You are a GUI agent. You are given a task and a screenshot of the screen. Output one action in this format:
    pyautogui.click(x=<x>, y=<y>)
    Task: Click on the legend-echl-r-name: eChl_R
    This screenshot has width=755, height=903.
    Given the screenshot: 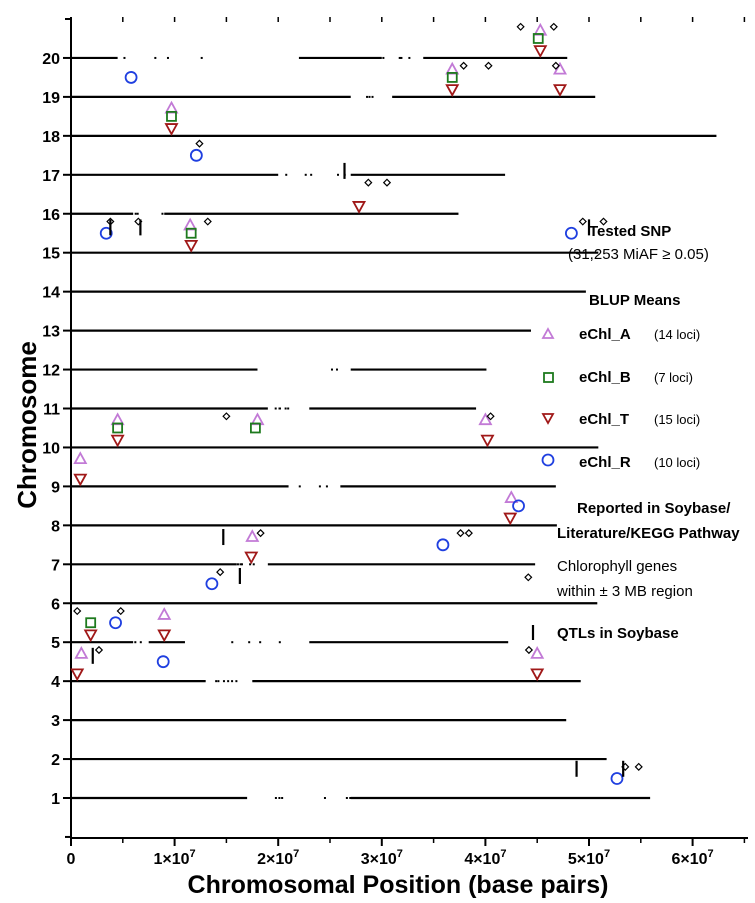 What is the action you would take?
    pyautogui.click(x=605, y=462)
    